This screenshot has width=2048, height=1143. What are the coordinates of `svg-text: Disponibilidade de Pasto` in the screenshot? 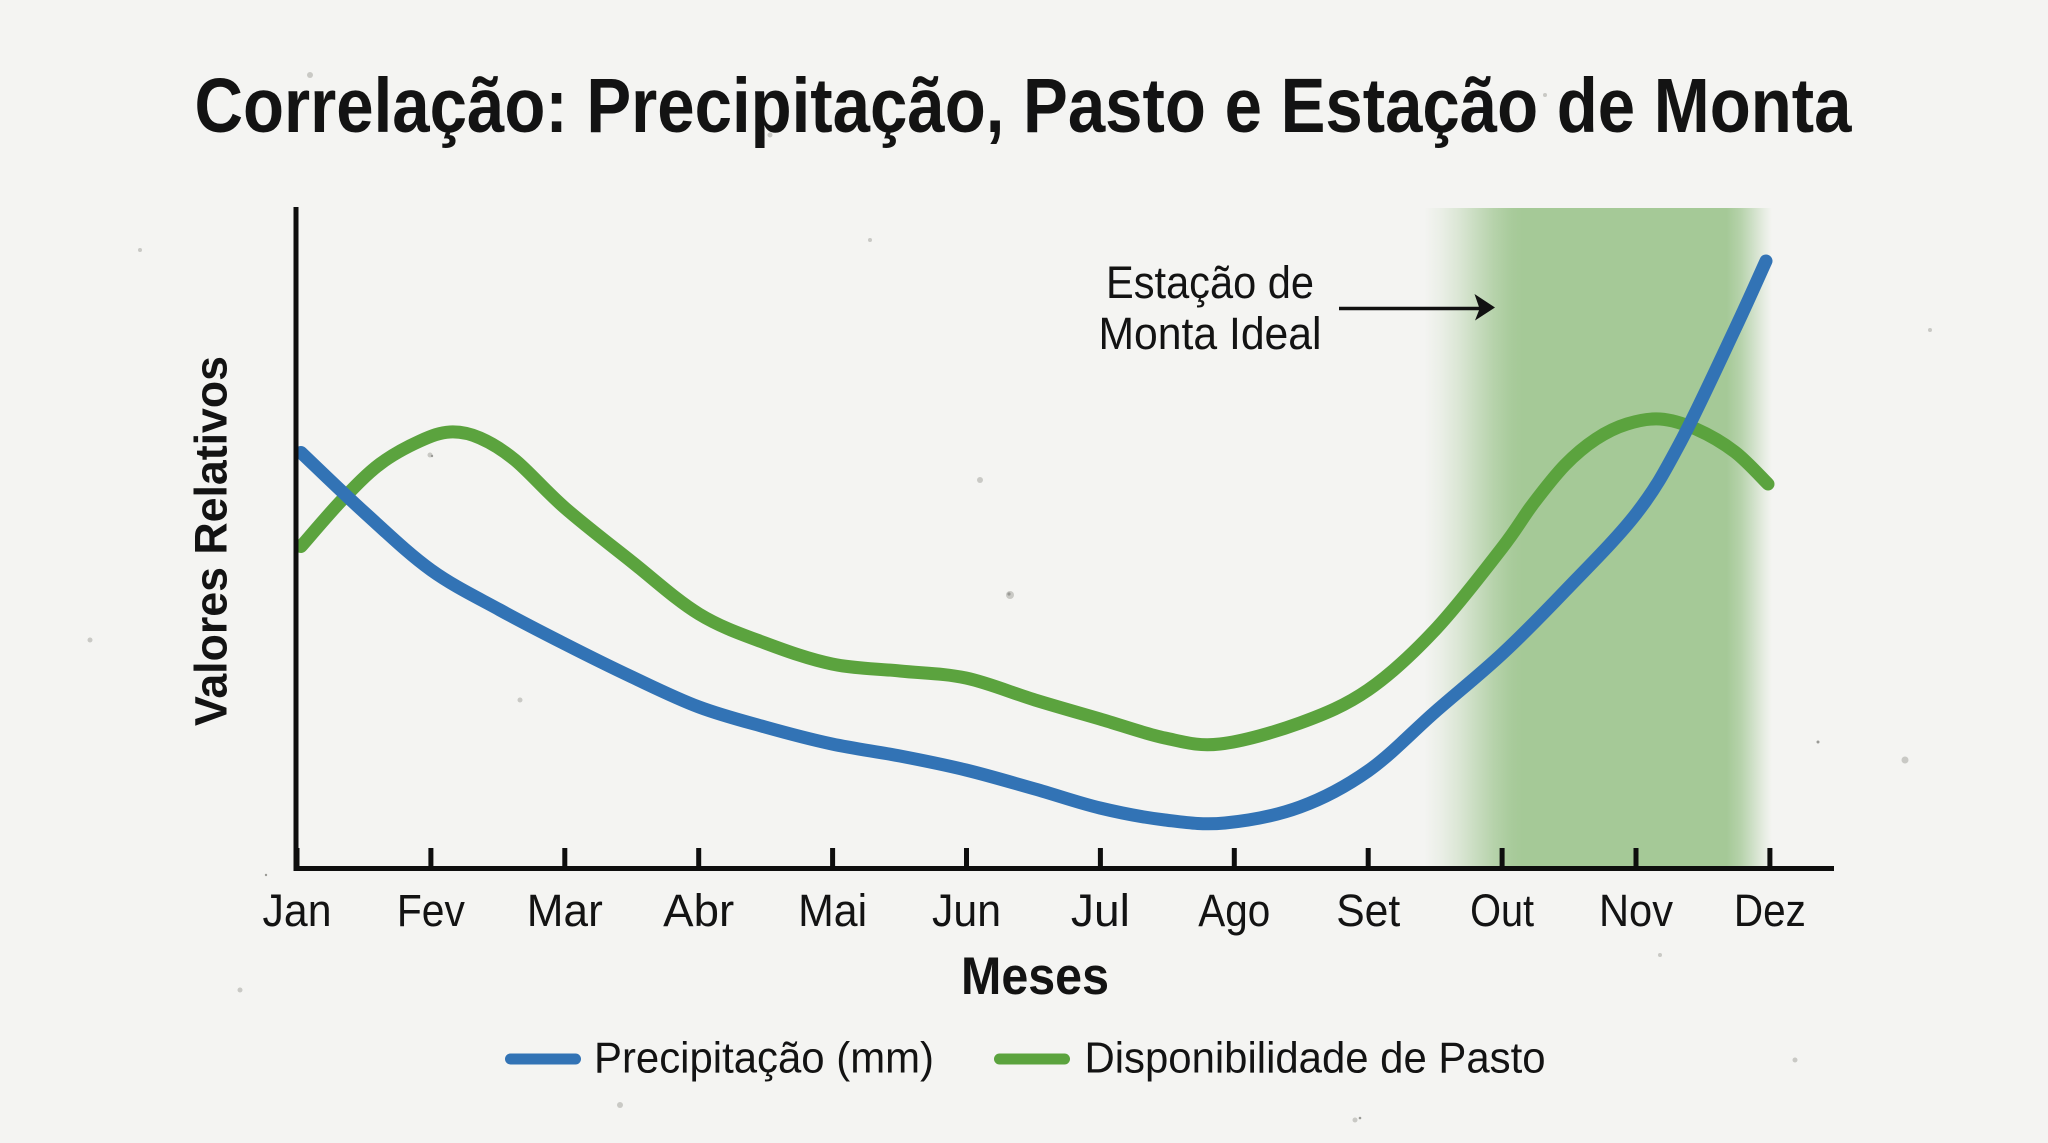 It's located at (1315, 1059).